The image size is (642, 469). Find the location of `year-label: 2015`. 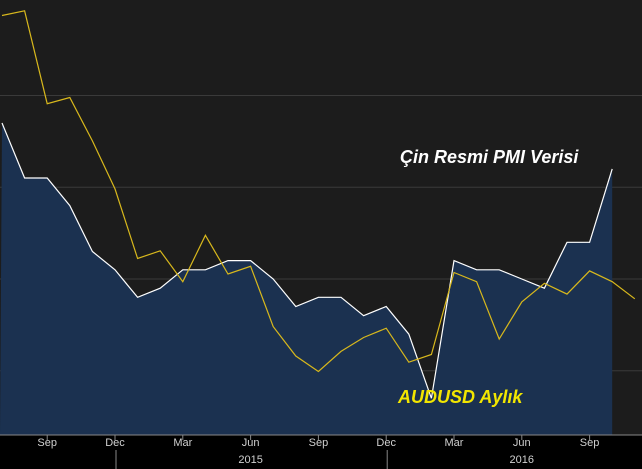

year-label: 2015 is located at coordinates (250, 460).